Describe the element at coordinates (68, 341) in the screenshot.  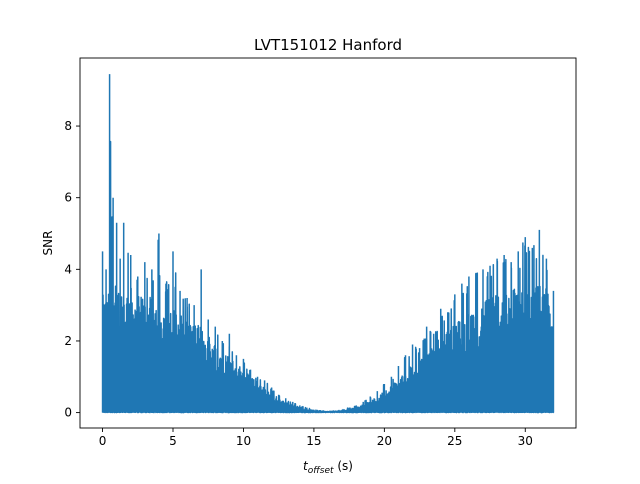
I see `y-tick-label: 2` at that location.